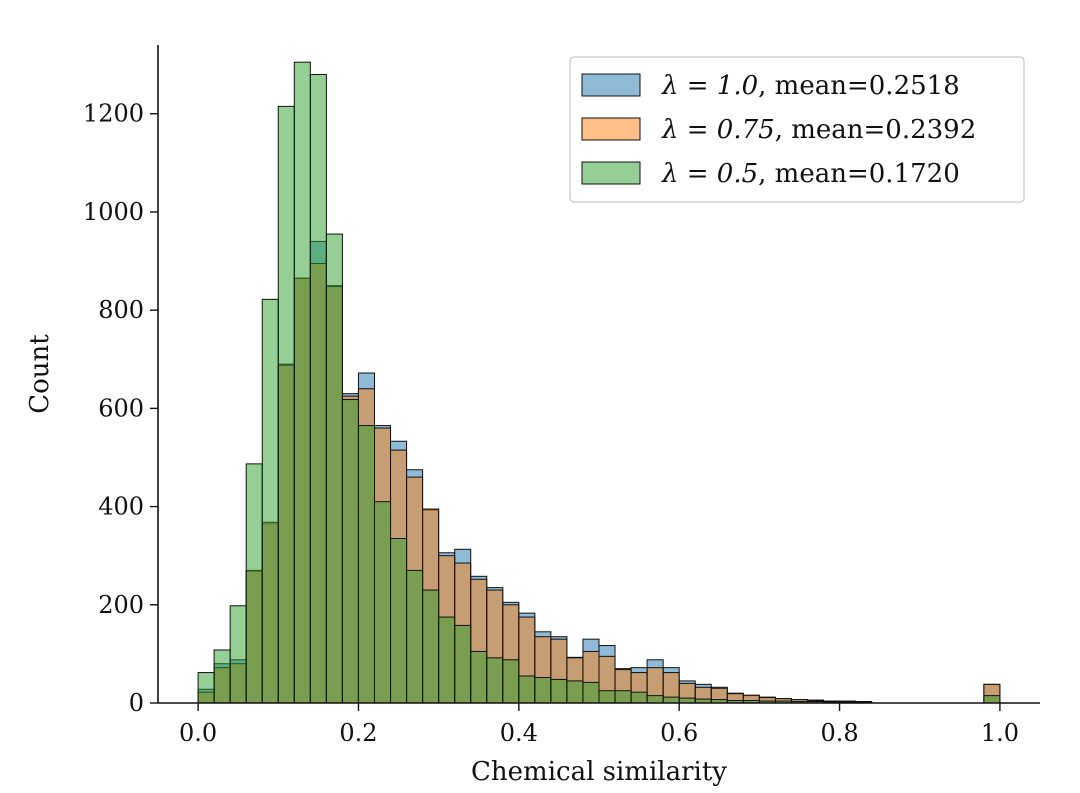 This screenshot has width=1080, height=793. What do you see at coordinates (121, 310) in the screenshot?
I see `y-tick-label: 800` at bounding box center [121, 310].